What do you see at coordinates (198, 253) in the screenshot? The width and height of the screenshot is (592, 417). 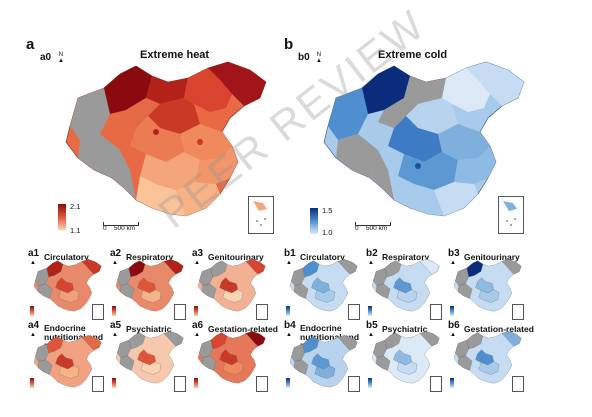 I see `panel-a3-id: a3` at bounding box center [198, 253].